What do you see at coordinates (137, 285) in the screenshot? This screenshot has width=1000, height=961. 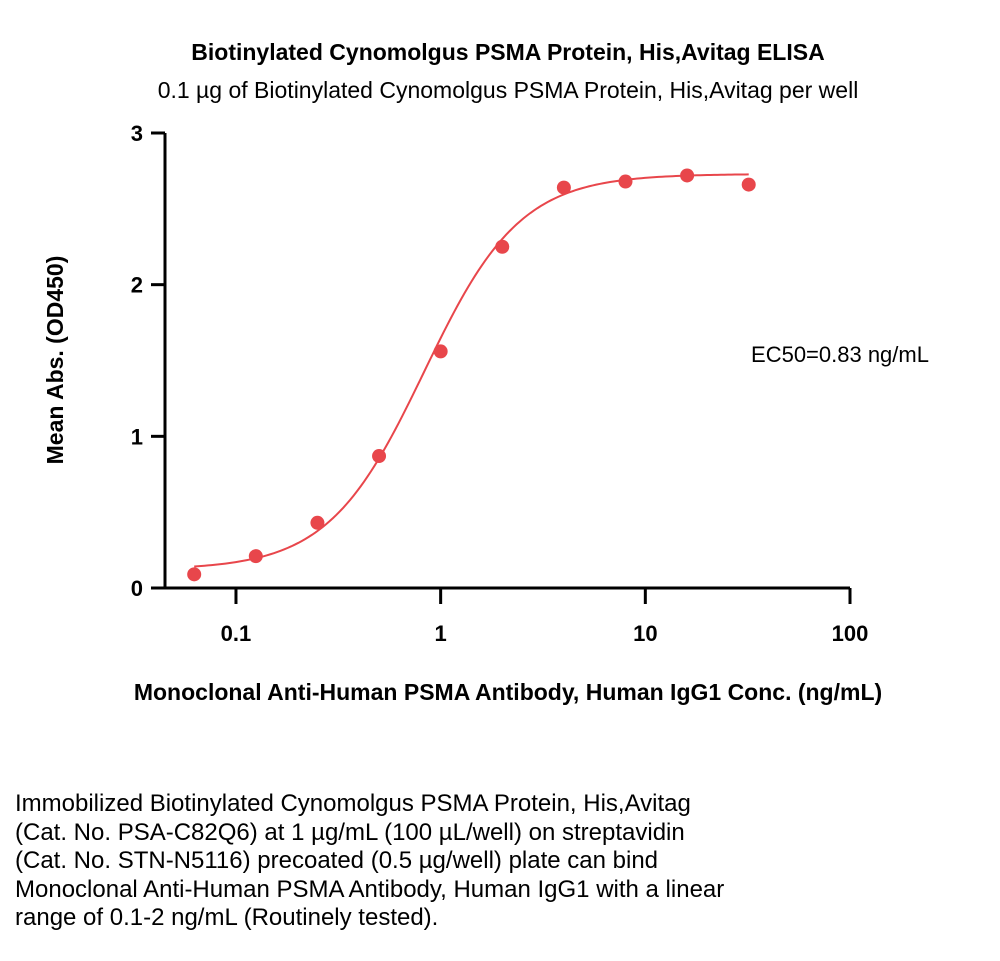 I see `y-tick-label: 2` at bounding box center [137, 285].